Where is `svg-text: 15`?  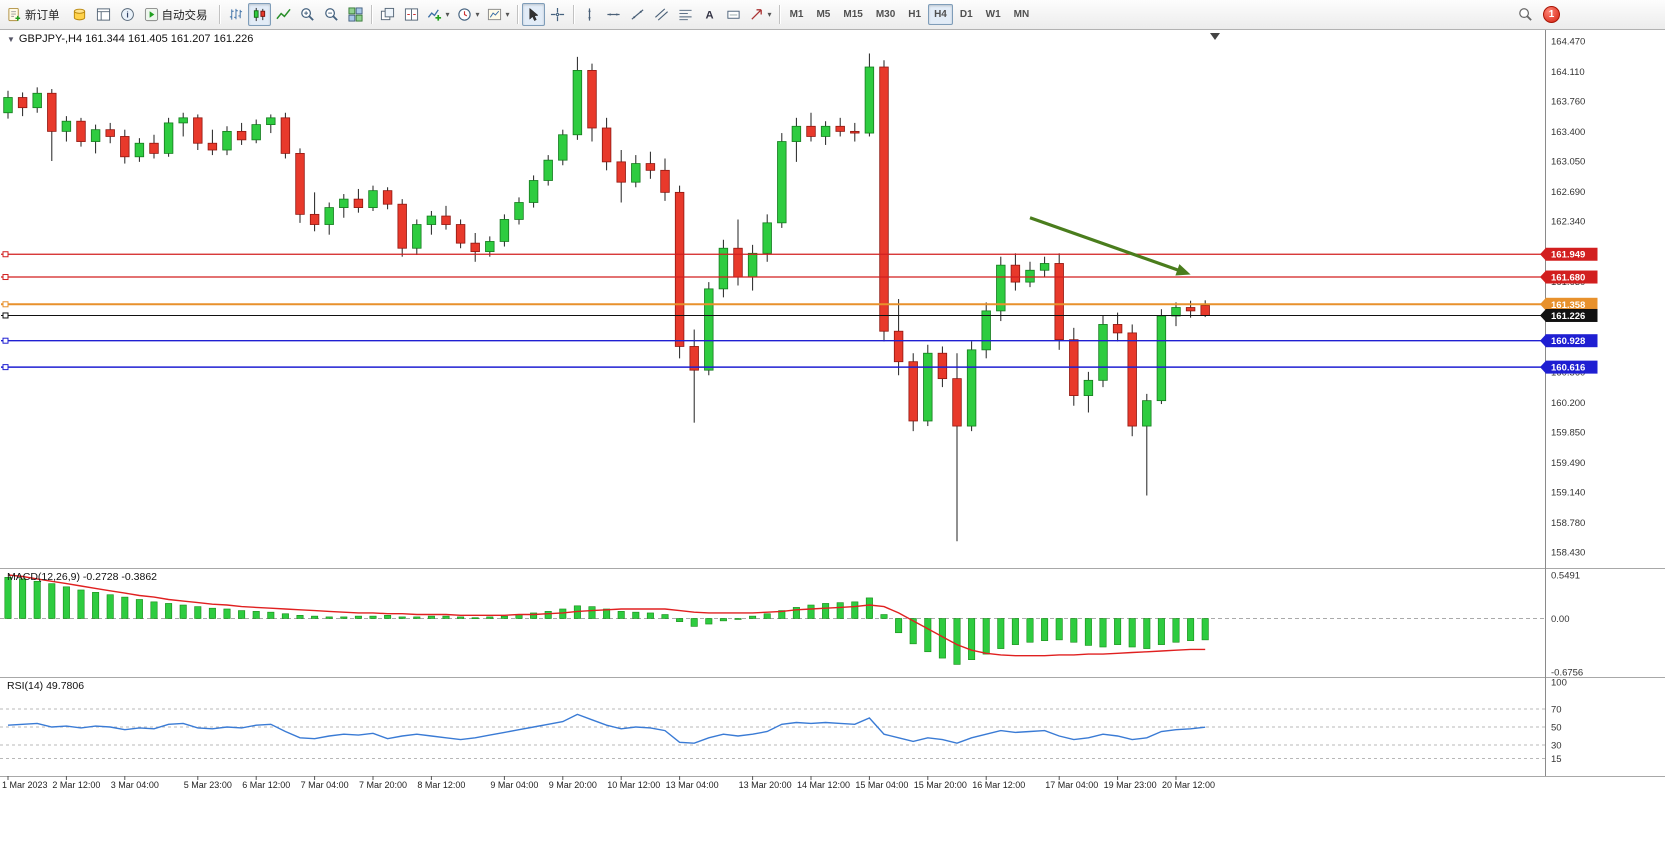 svg-text: 15 is located at coordinates (1556, 759).